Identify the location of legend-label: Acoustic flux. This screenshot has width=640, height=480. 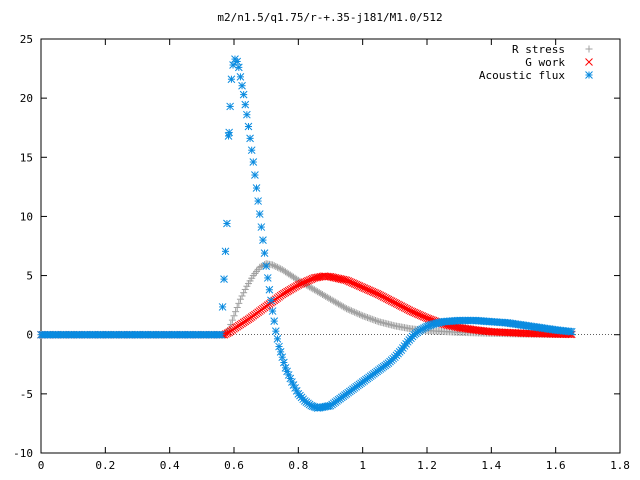
(522, 75).